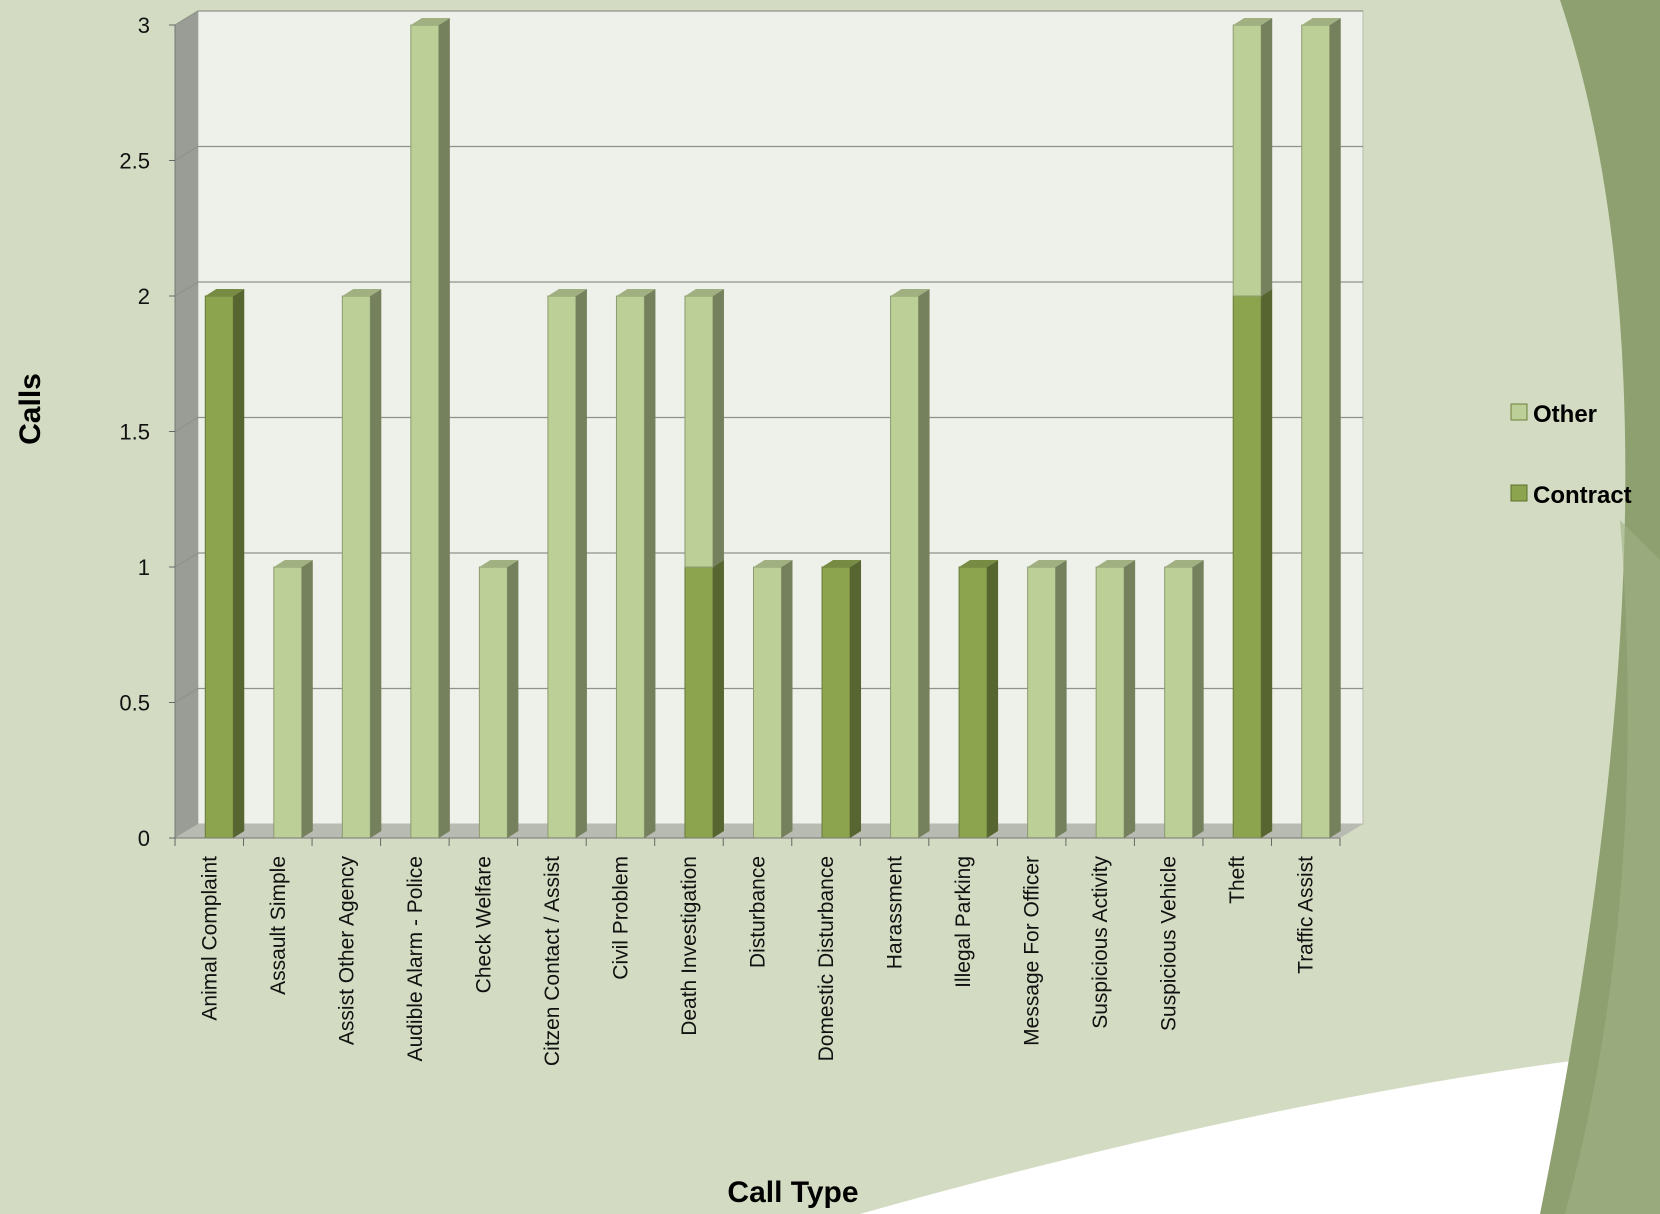 The width and height of the screenshot is (1660, 1214). I want to click on legend-swatch-other, so click(1519, 412).